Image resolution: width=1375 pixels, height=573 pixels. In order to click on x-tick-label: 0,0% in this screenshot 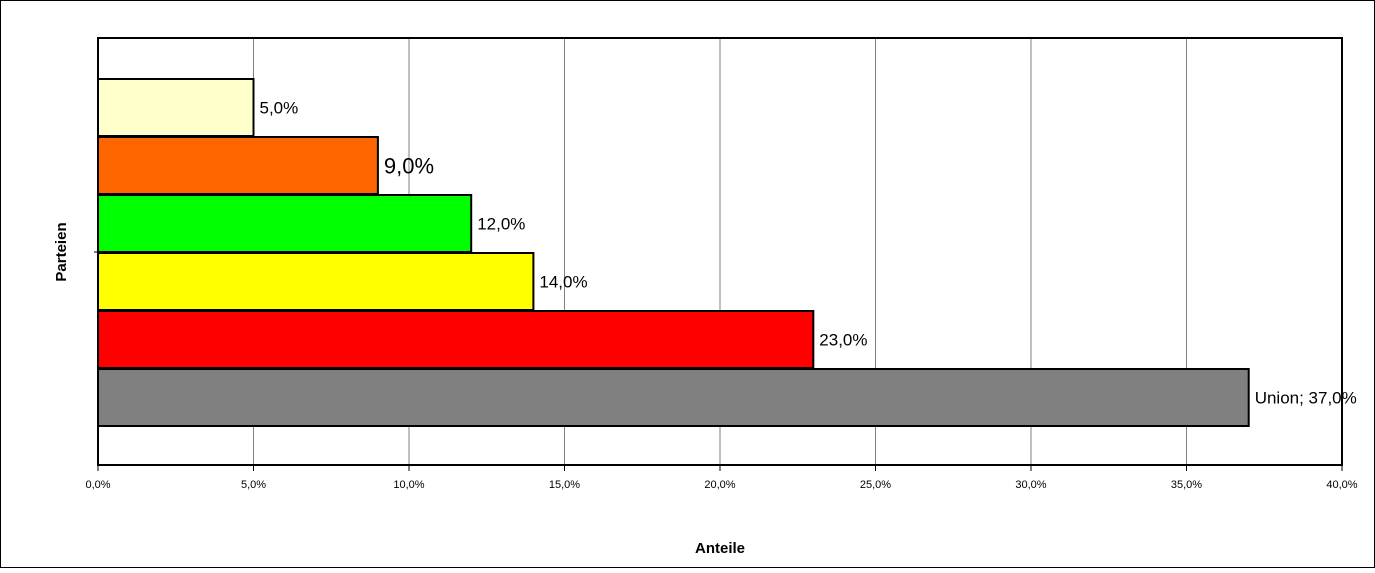, I will do `click(97, 485)`.